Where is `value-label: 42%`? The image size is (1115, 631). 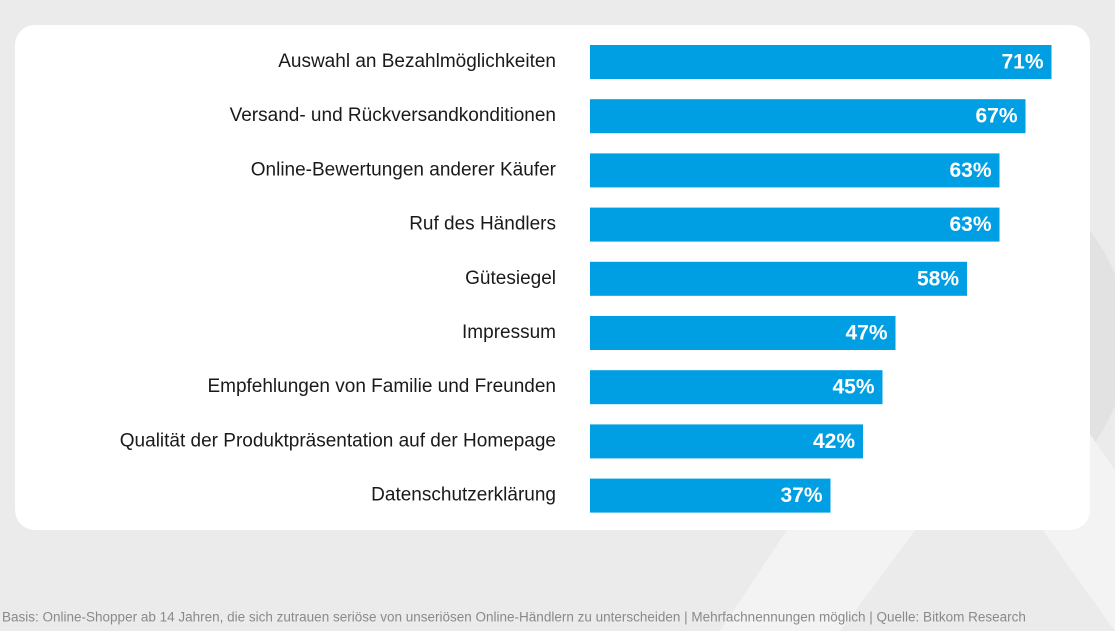
value-label: 42% is located at coordinates (834, 441).